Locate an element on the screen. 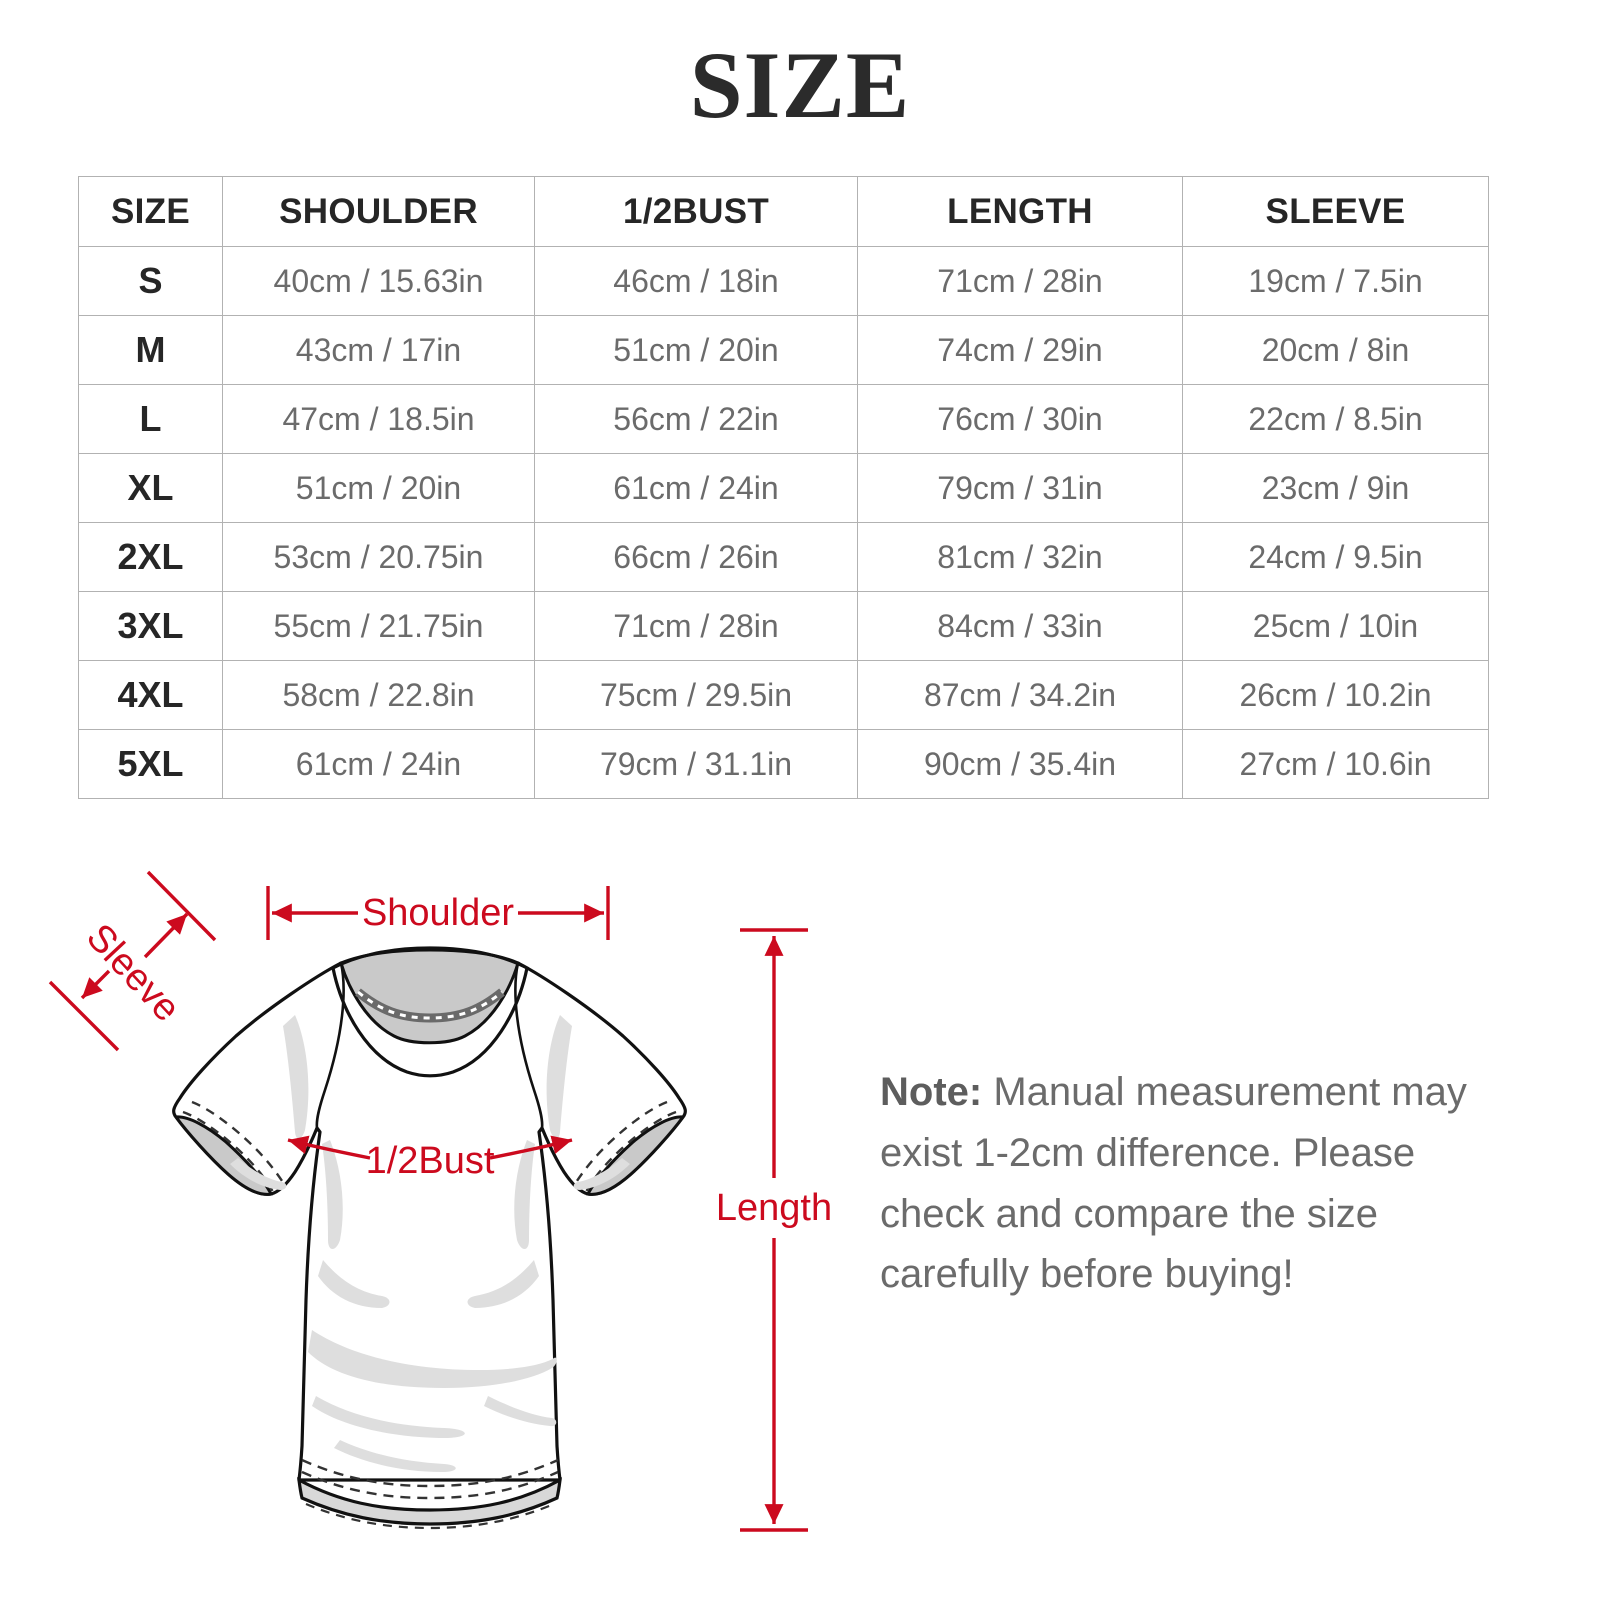 This screenshot has width=1600, height=1600. cell-sleeve: 19cm / 7.5in is located at coordinates (1335, 281).